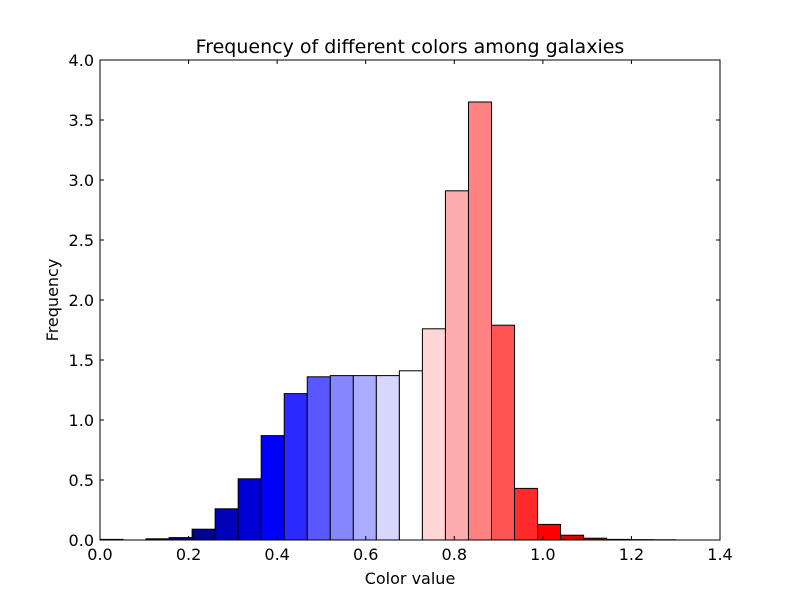  I want to click on y-tick-label: 3.5, so click(81, 120).